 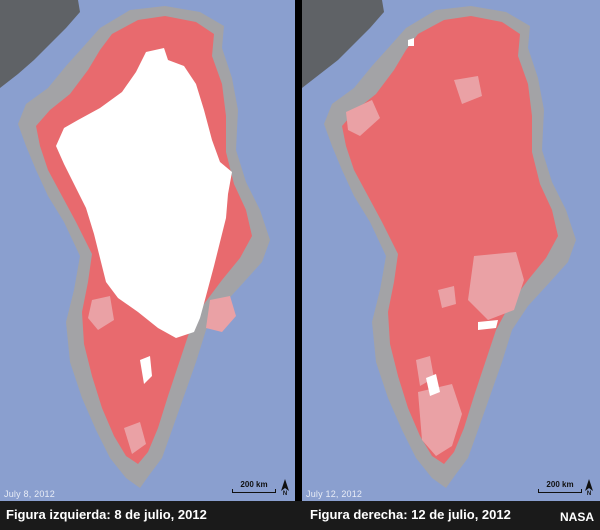 What do you see at coordinates (334, 494) in the screenshot?
I see `date-stamp: July 12, 2012` at bounding box center [334, 494].